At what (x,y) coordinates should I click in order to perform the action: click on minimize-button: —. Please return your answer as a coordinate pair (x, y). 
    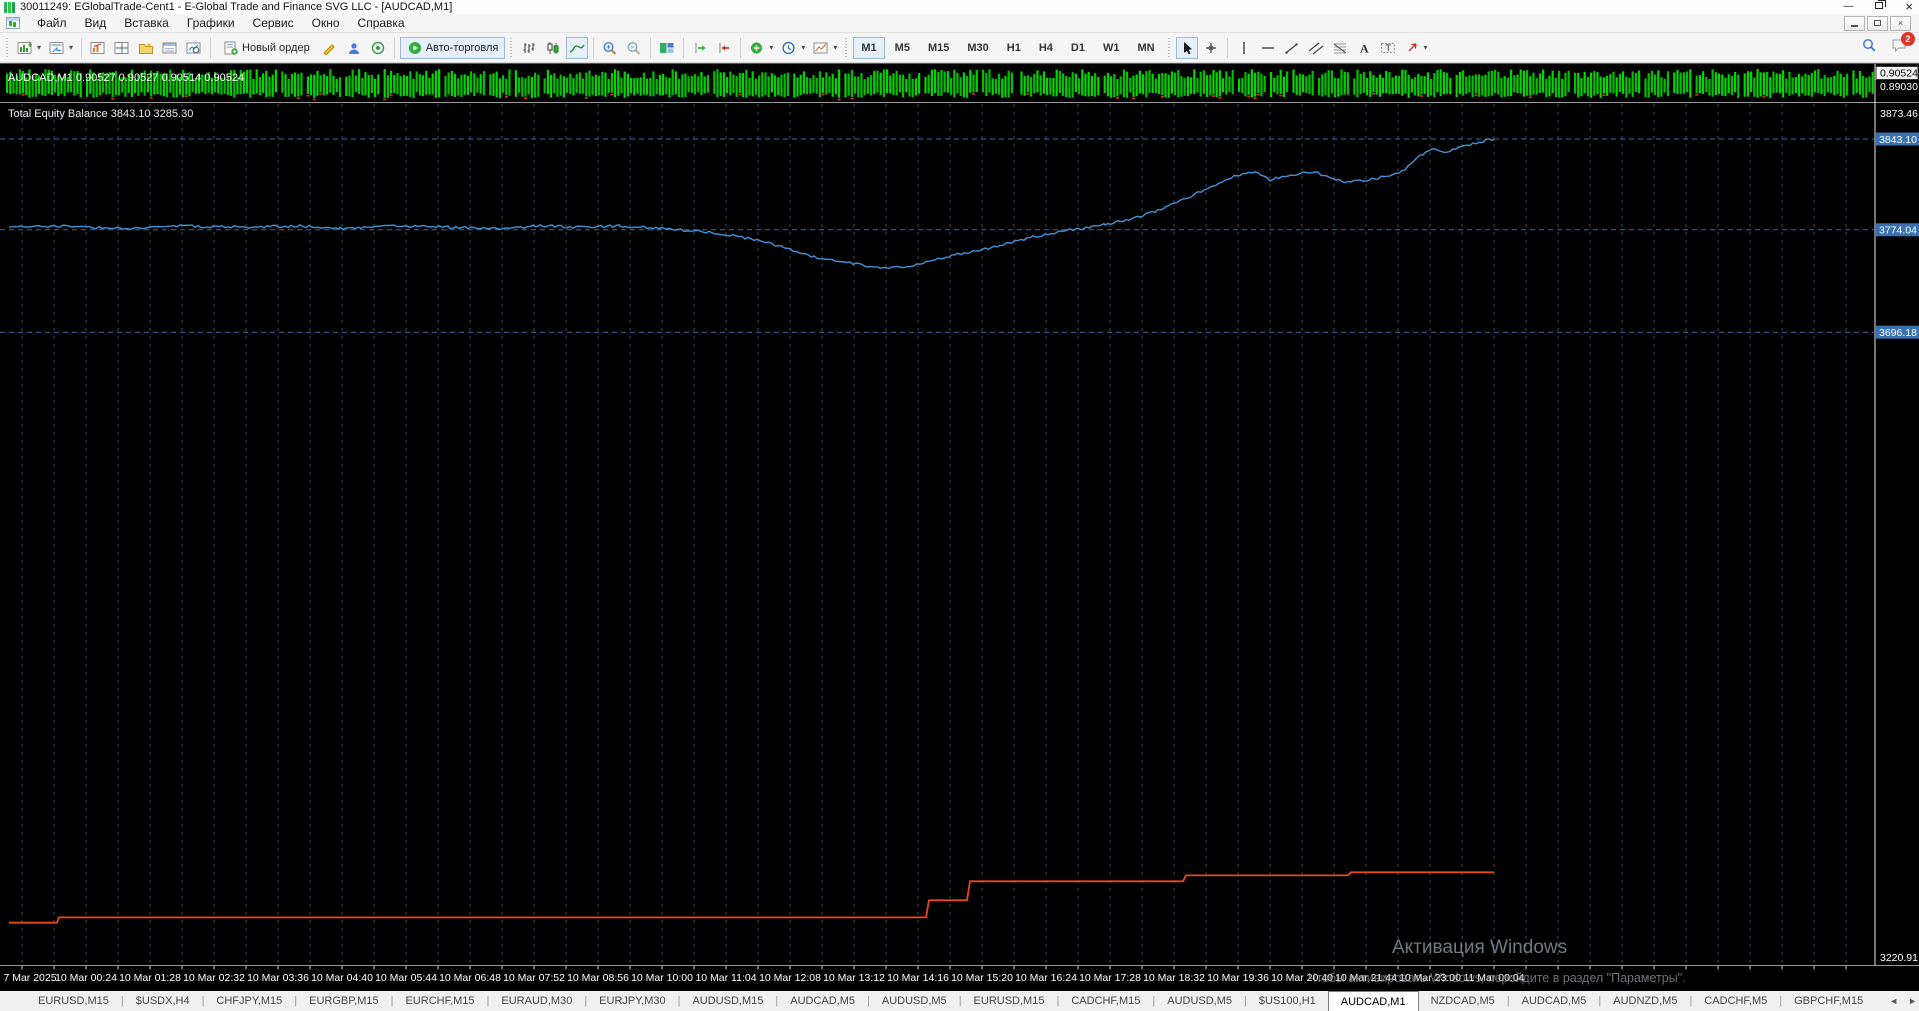
    Looking at the image, I should click on (1848, 6).